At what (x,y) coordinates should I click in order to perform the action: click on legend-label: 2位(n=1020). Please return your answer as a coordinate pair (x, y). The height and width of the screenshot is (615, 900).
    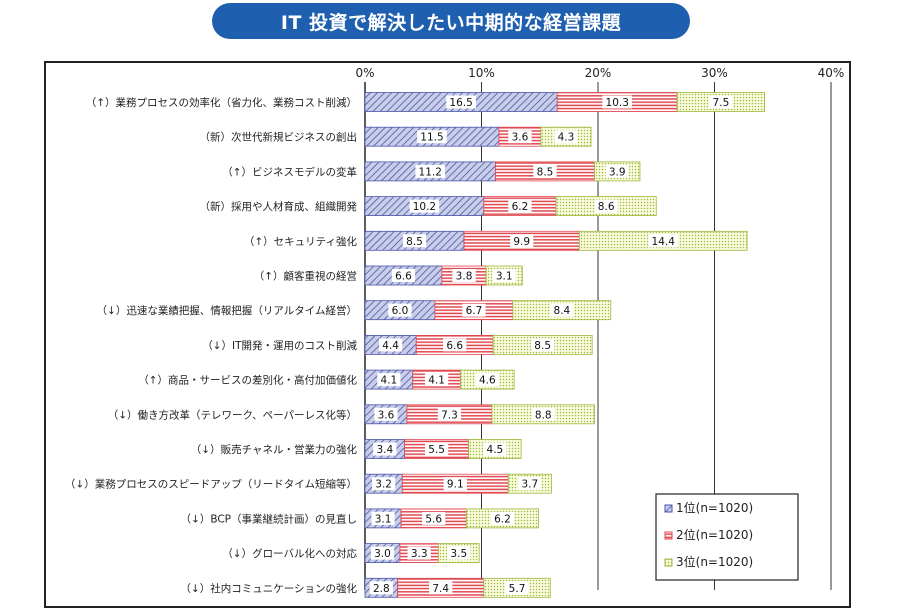
    Looking at the image, I should click on (714, 534).